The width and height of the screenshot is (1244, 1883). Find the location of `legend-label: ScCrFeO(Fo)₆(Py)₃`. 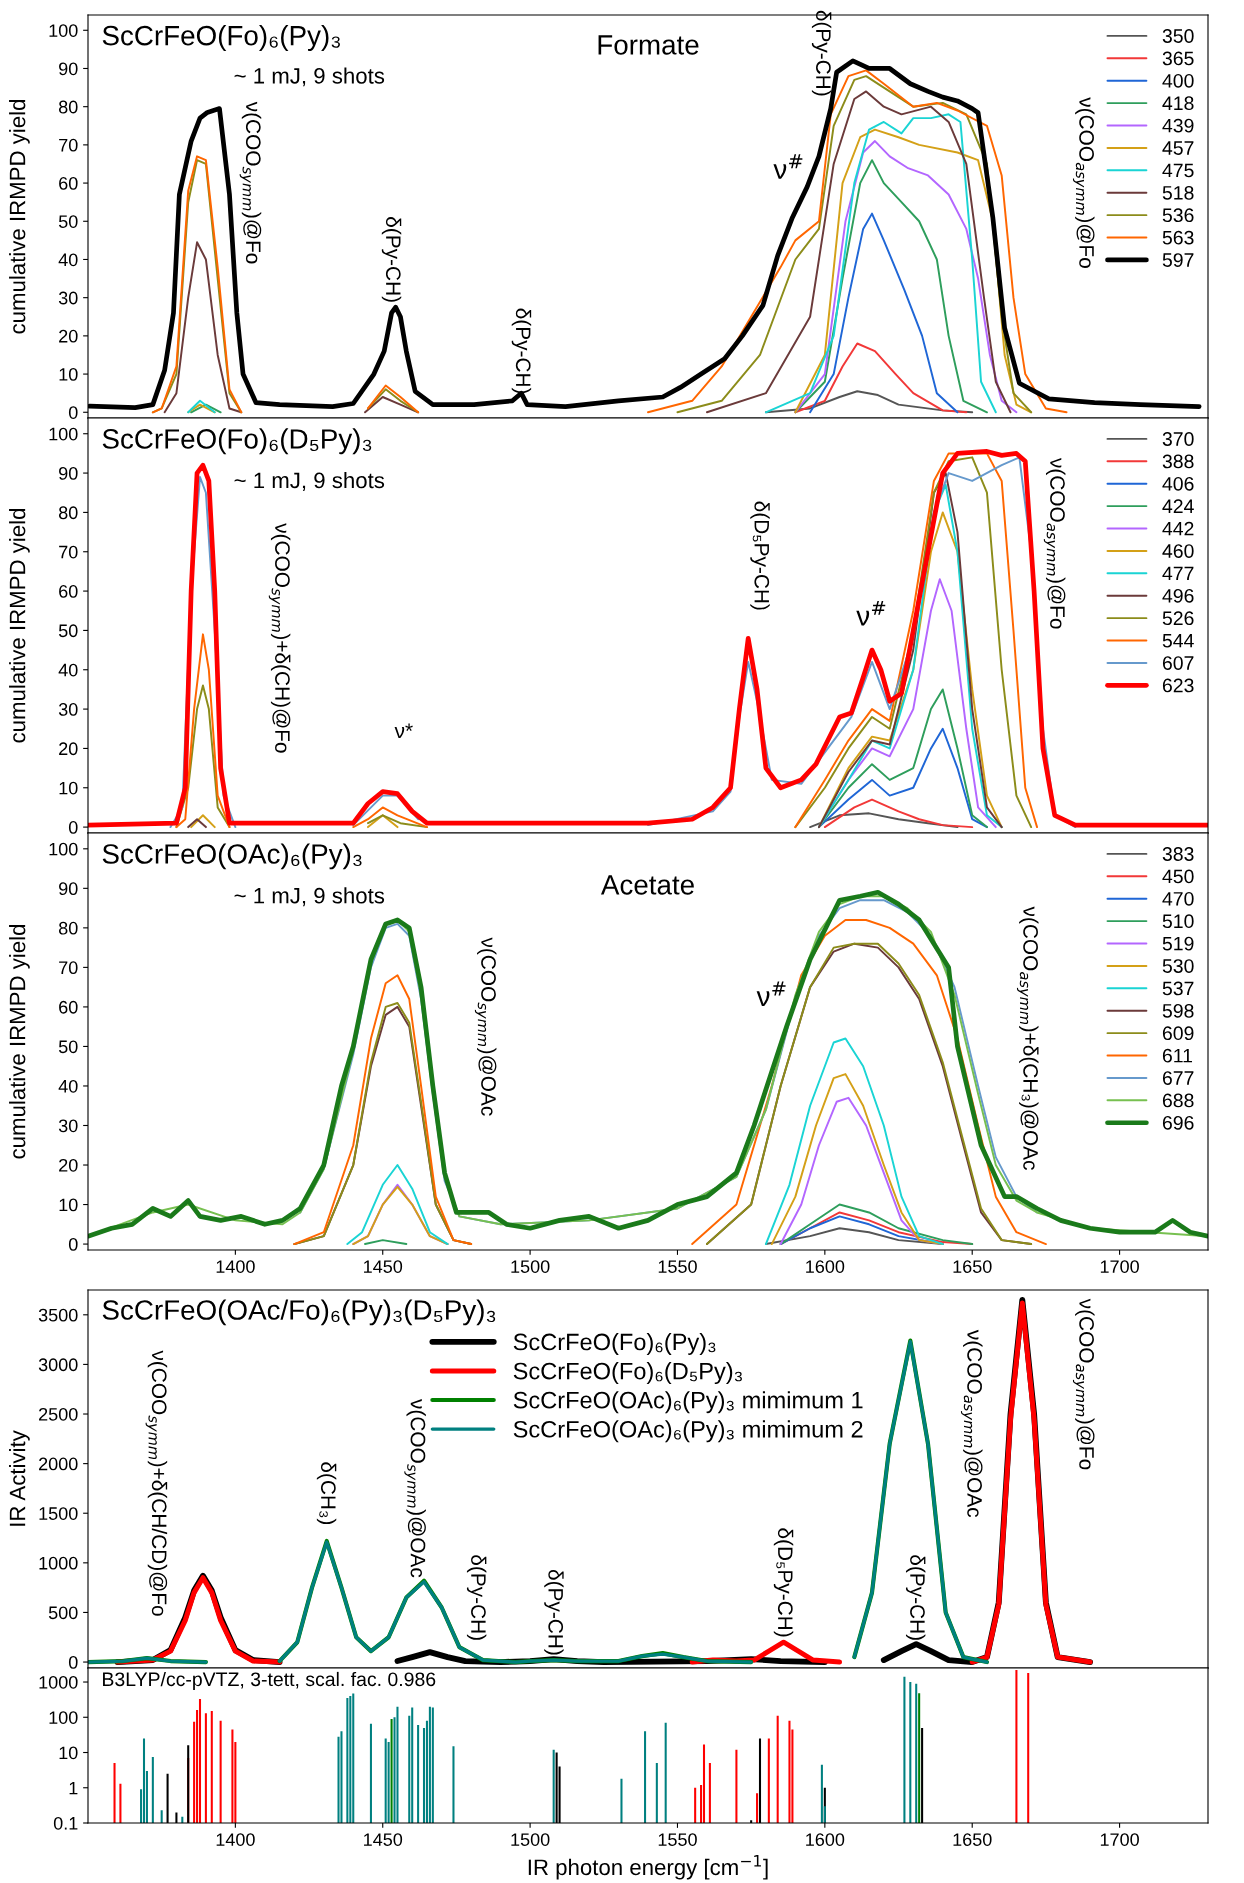

legend-label: ScCrFeO(Fo)₆(Py)₃ is located at coordinates (614, 1343).